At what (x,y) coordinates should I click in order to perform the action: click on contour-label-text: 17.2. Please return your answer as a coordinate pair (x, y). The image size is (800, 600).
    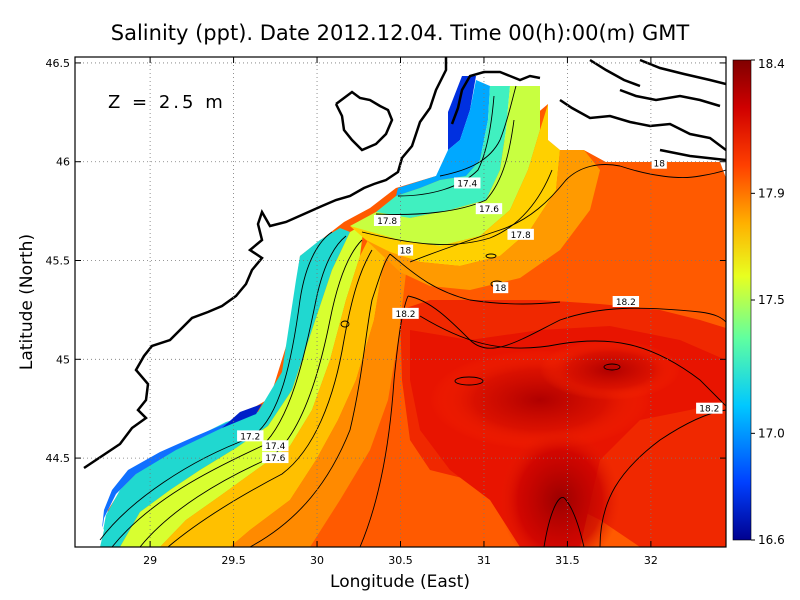
    Looking at the image, I should click on (250, 437).